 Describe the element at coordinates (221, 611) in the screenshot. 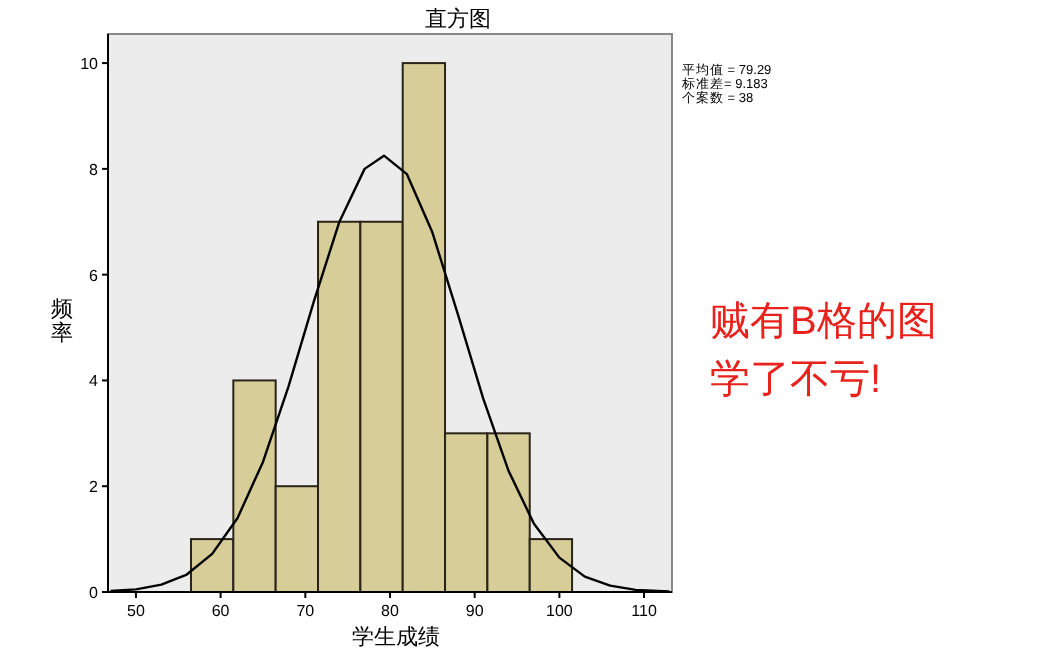

I see `x-tick-label: 60` at that location.